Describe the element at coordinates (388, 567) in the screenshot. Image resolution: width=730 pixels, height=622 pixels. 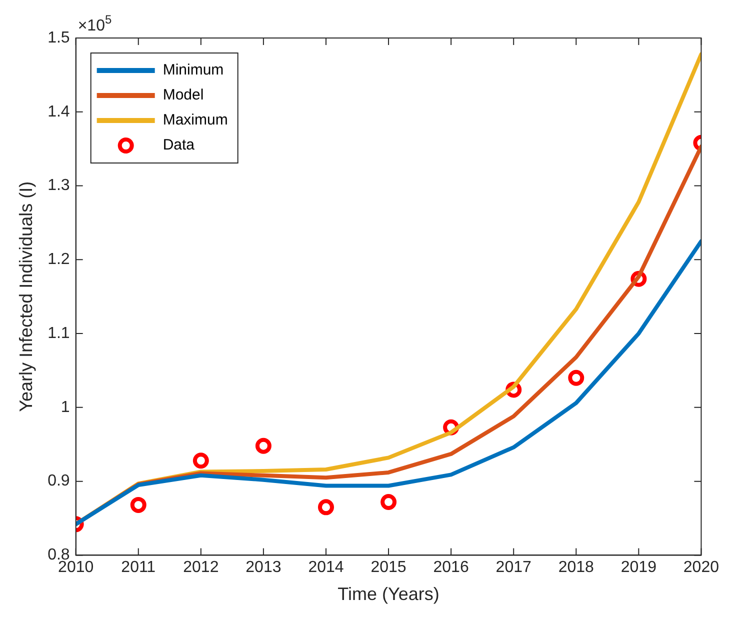
I see `x-tick-label: 2015` at that location.